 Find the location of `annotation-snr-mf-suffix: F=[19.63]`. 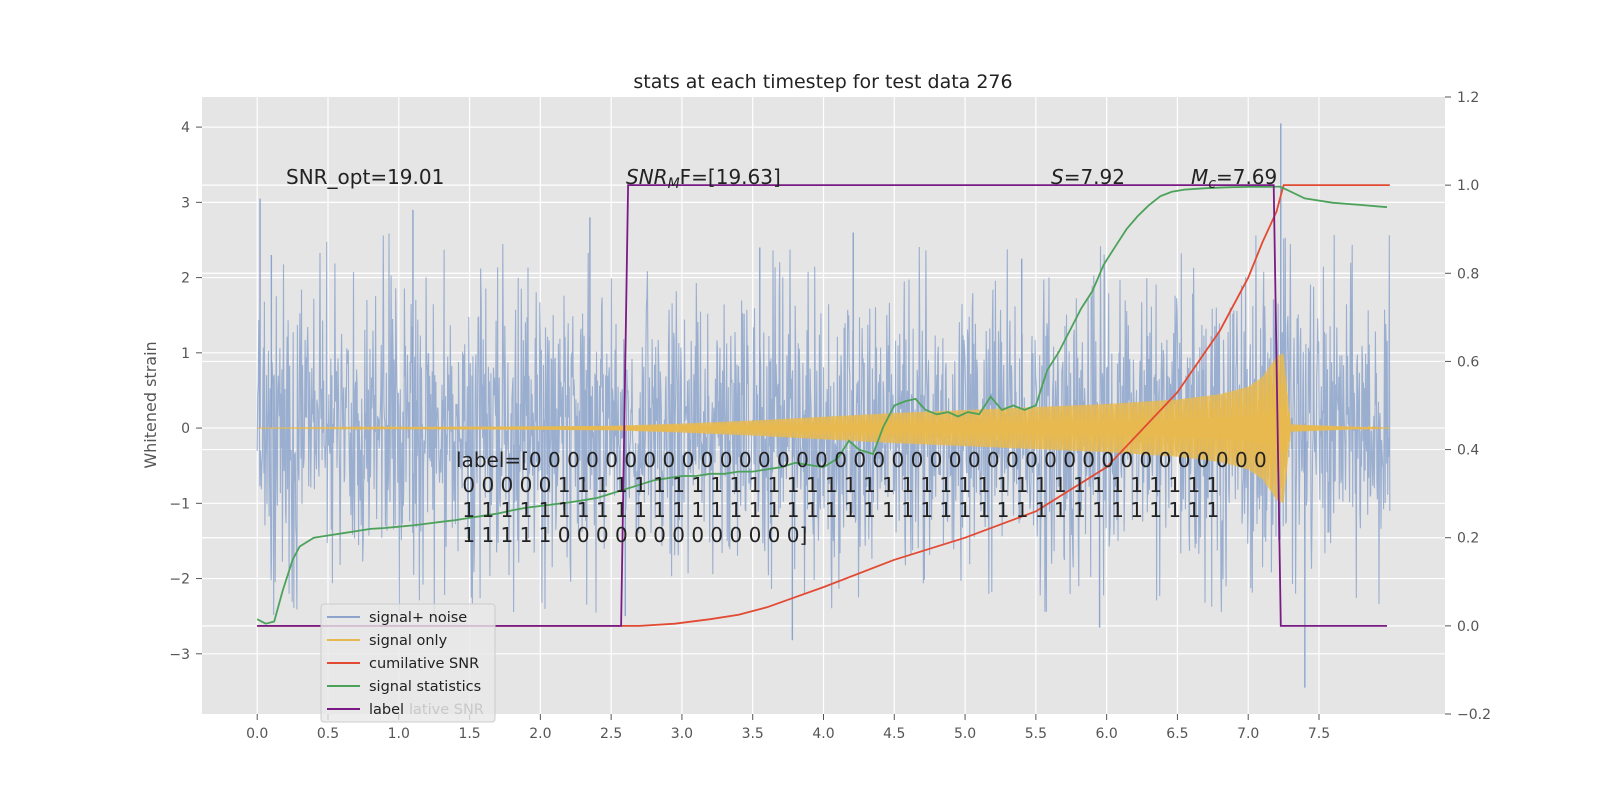

annotation-snr-mf-suffix: F=[19.63] is located at coordinates (730, 177).